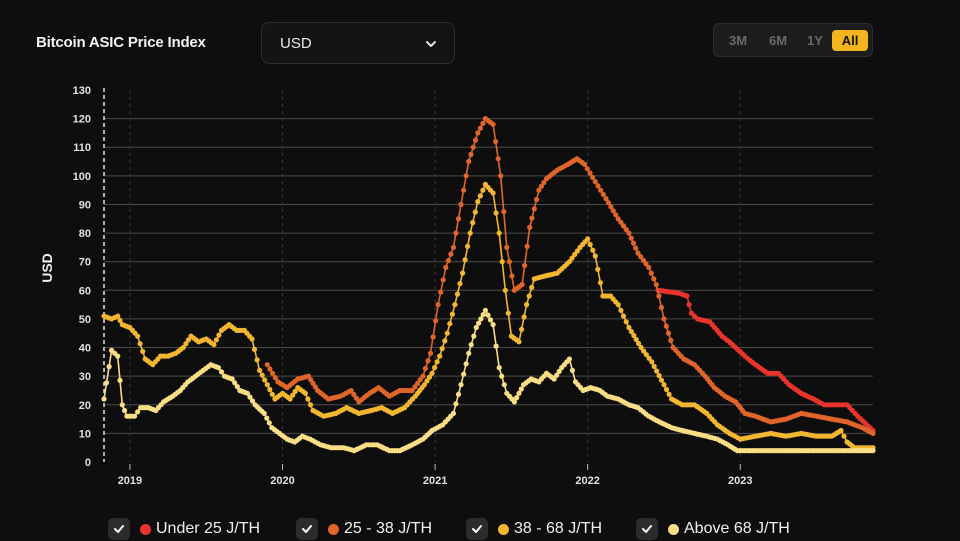 The width and height of the screenshot is (960, 541). What do you see at coordinates (435, 481) in the screenshot?
I see `x-tick-label: 2021` at bounding box center [435, 481].